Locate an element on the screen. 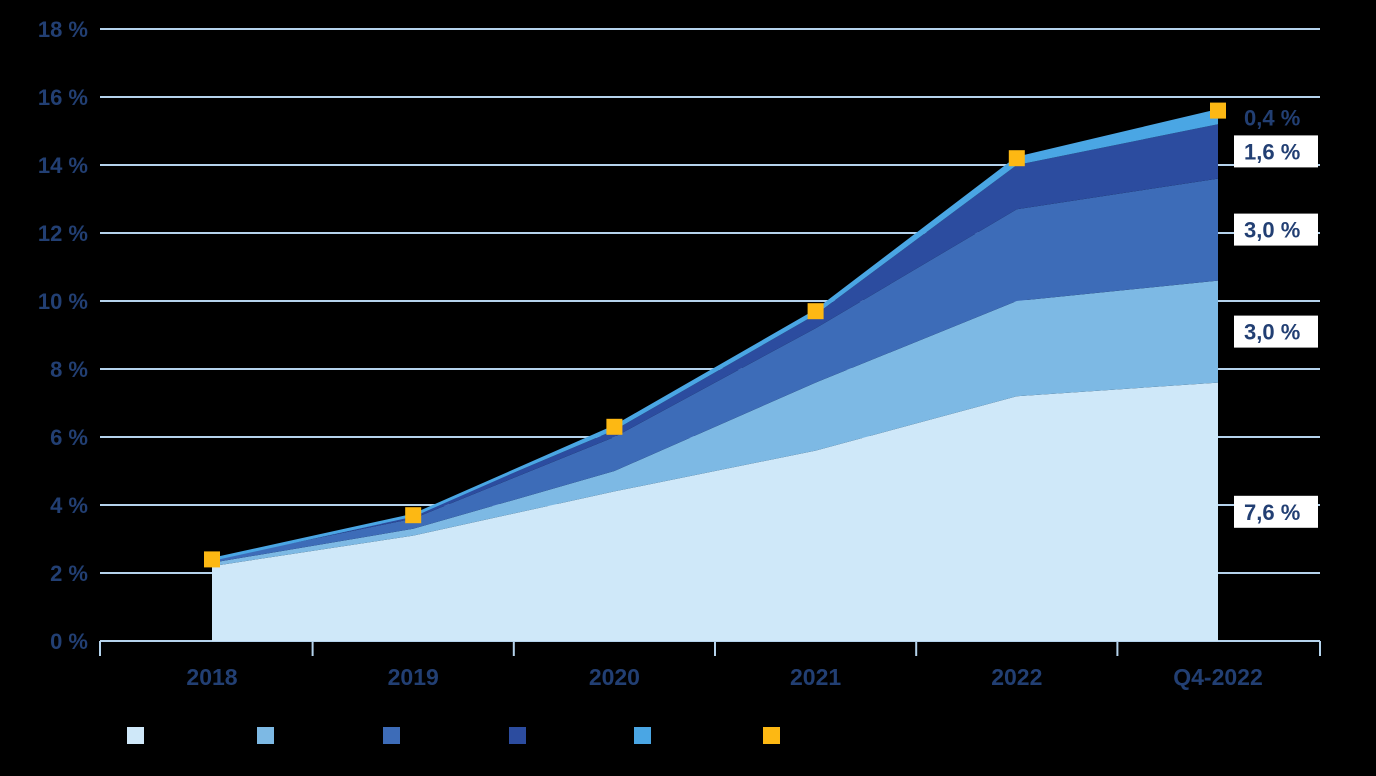 The width and height of the screenshot is (1376, 776). annotation-value: 7,6 % is located at coordinates (1272, 512).